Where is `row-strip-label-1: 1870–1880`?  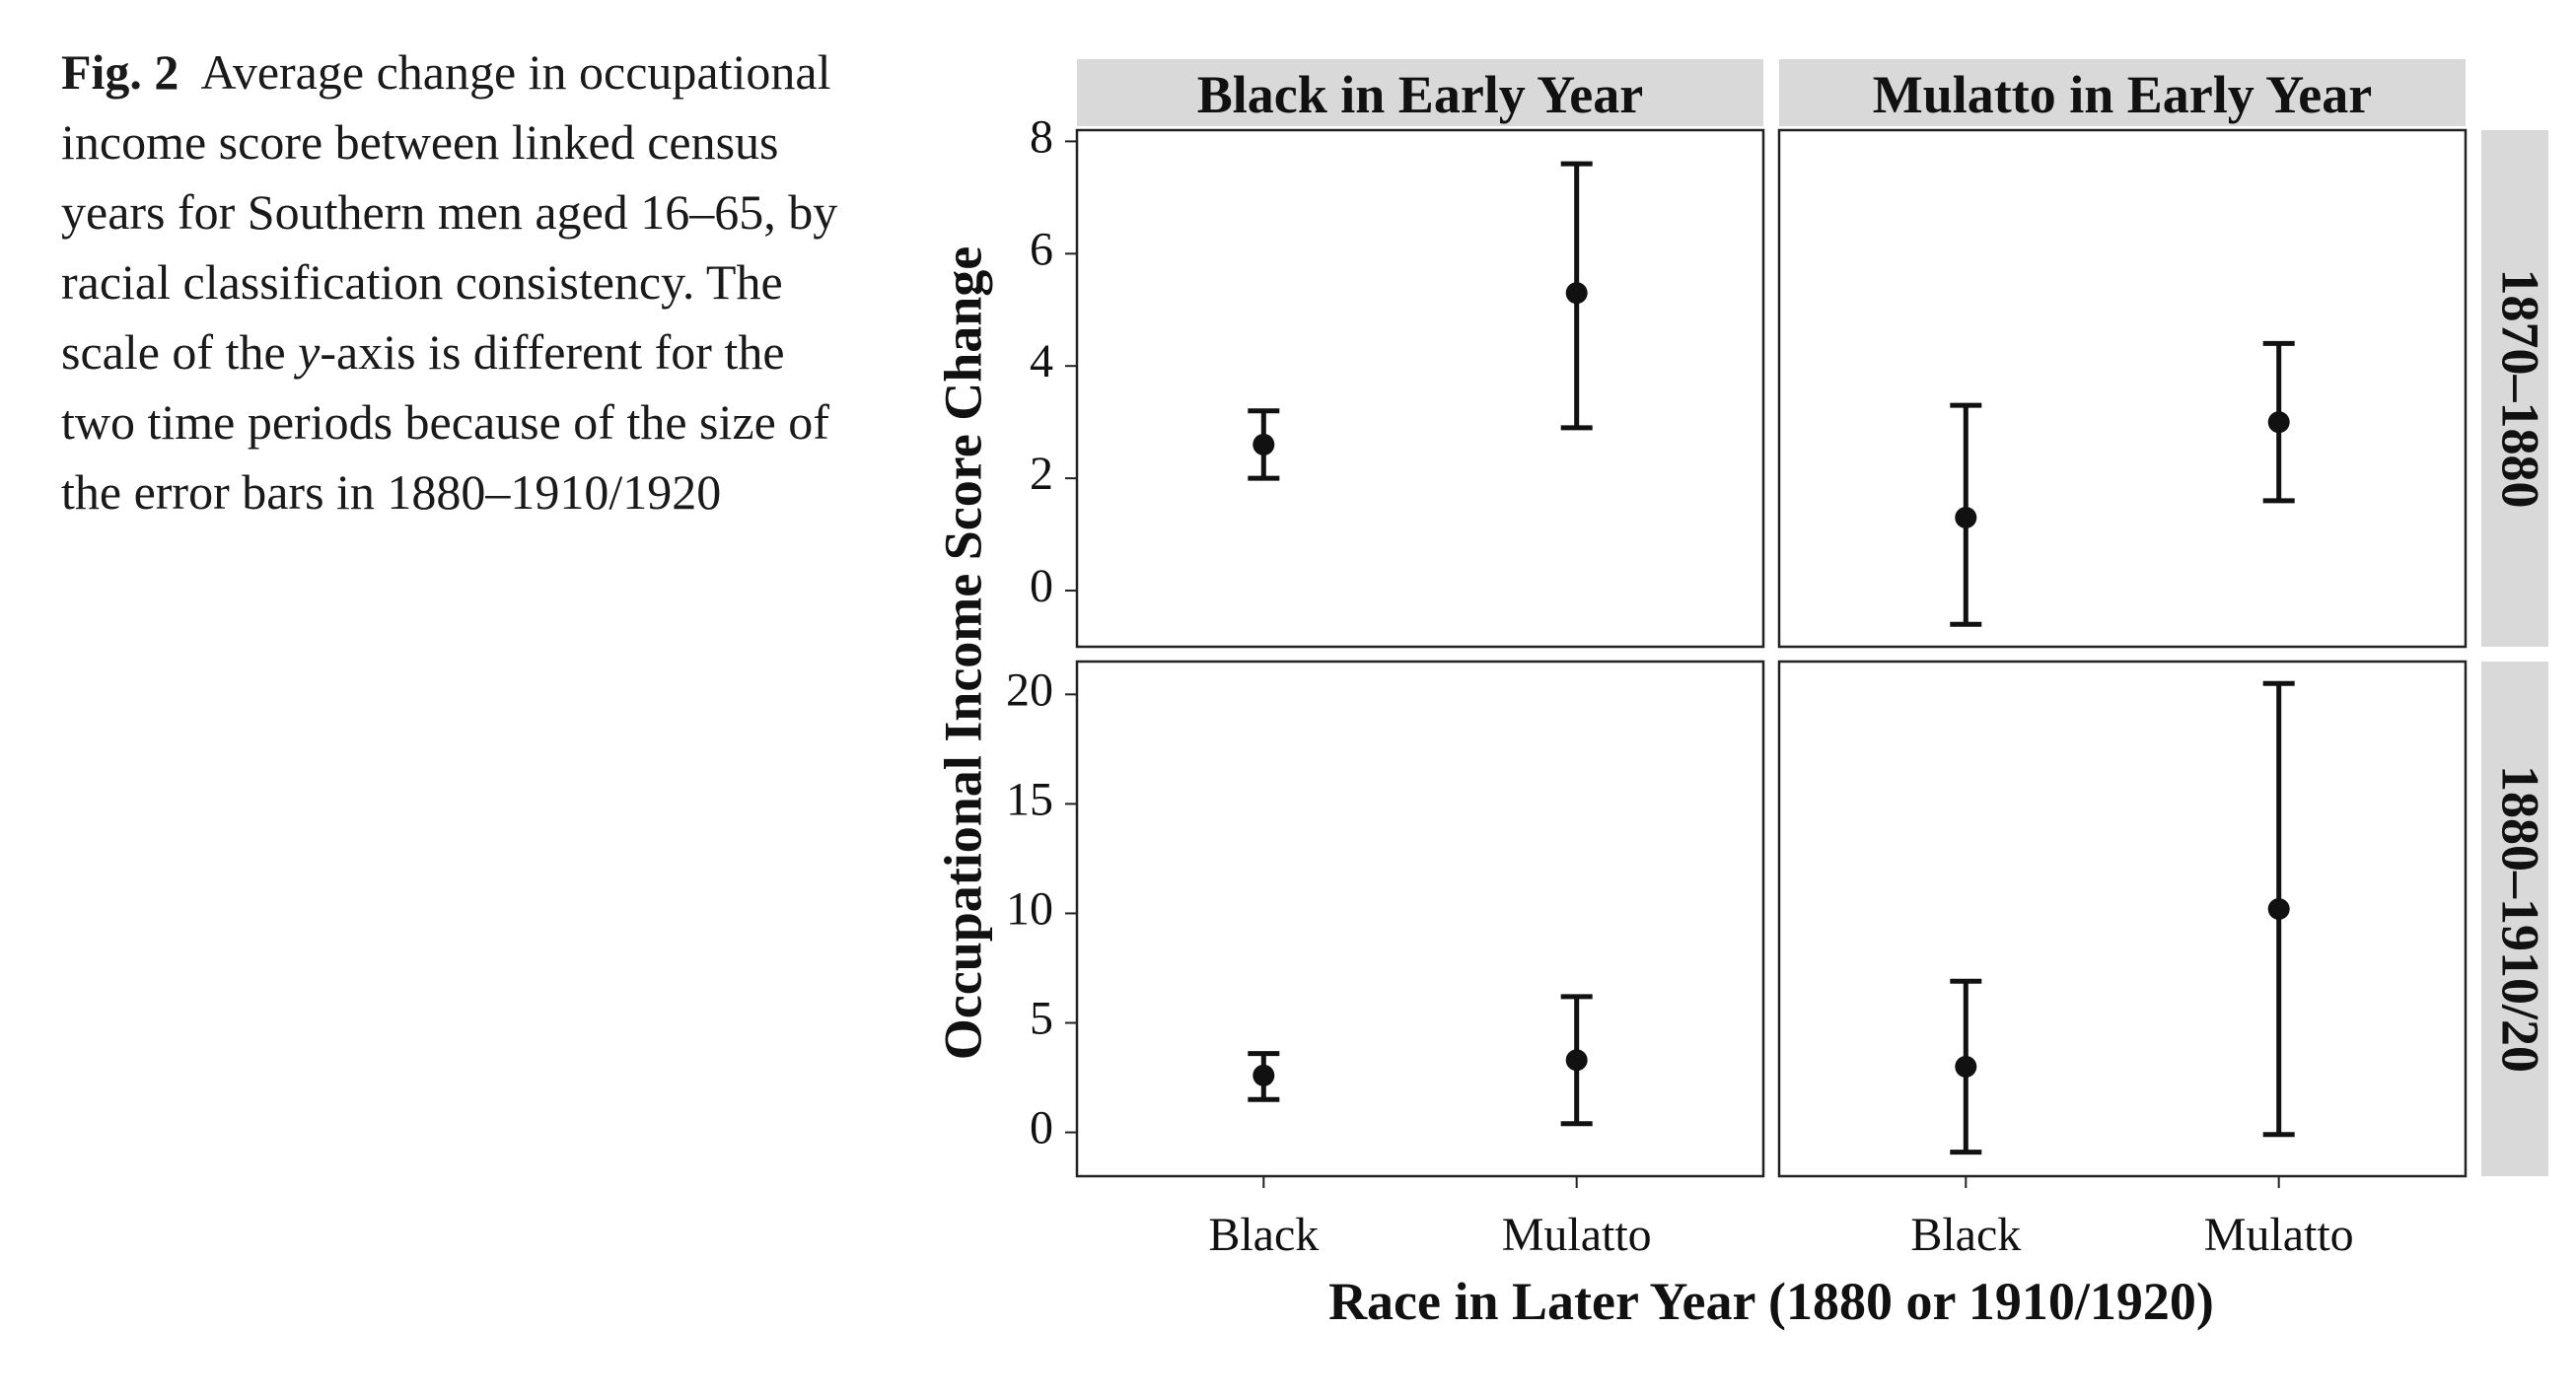 row-strip-label-1: 1870–1880 is located at coordinates (2520, 389).